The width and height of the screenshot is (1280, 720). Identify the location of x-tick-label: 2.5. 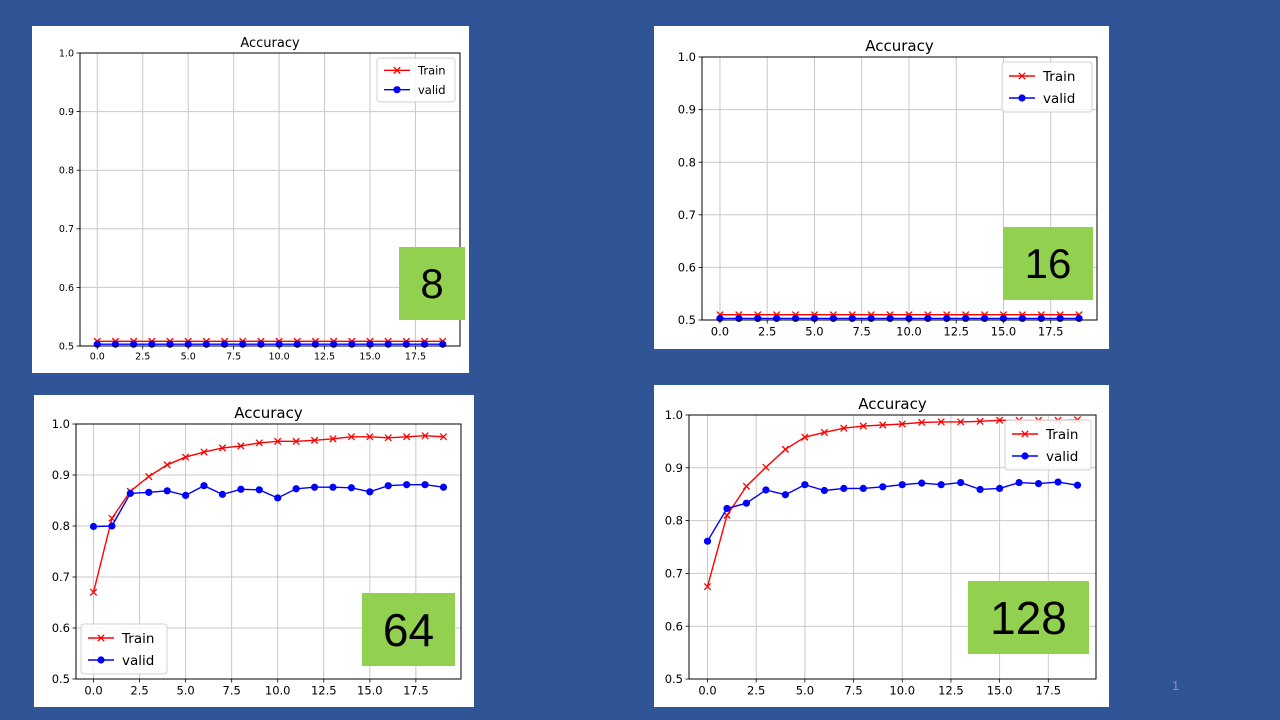
(767, 332).